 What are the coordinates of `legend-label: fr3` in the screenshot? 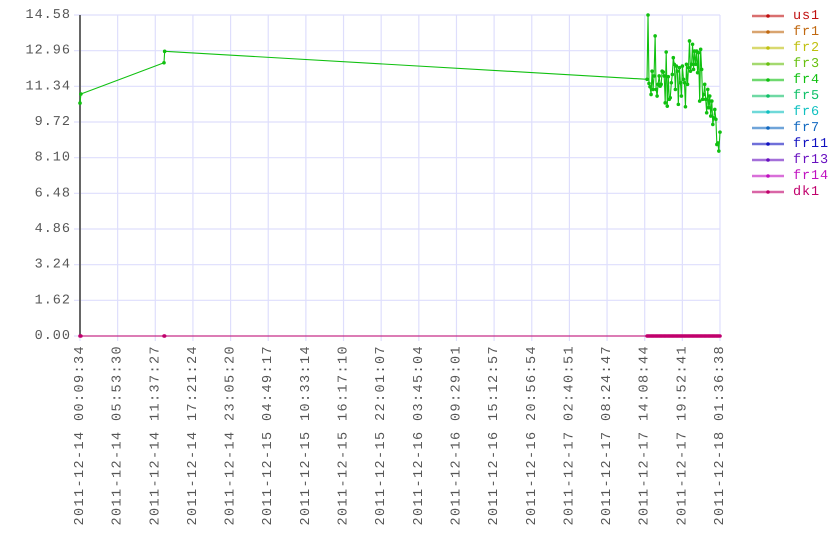 It's located at (806, 64).